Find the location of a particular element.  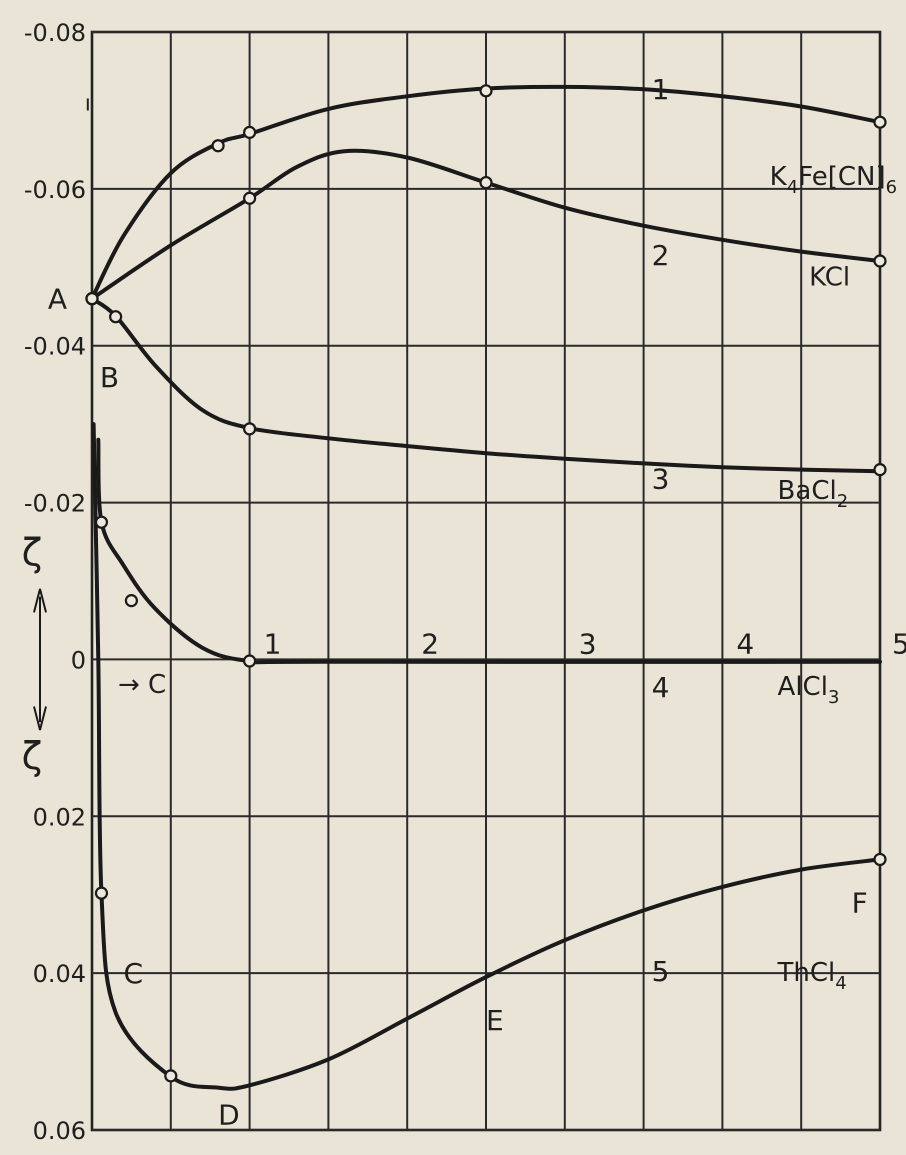

y-tick-label: 0.02 is located at coordinates (59, 817).